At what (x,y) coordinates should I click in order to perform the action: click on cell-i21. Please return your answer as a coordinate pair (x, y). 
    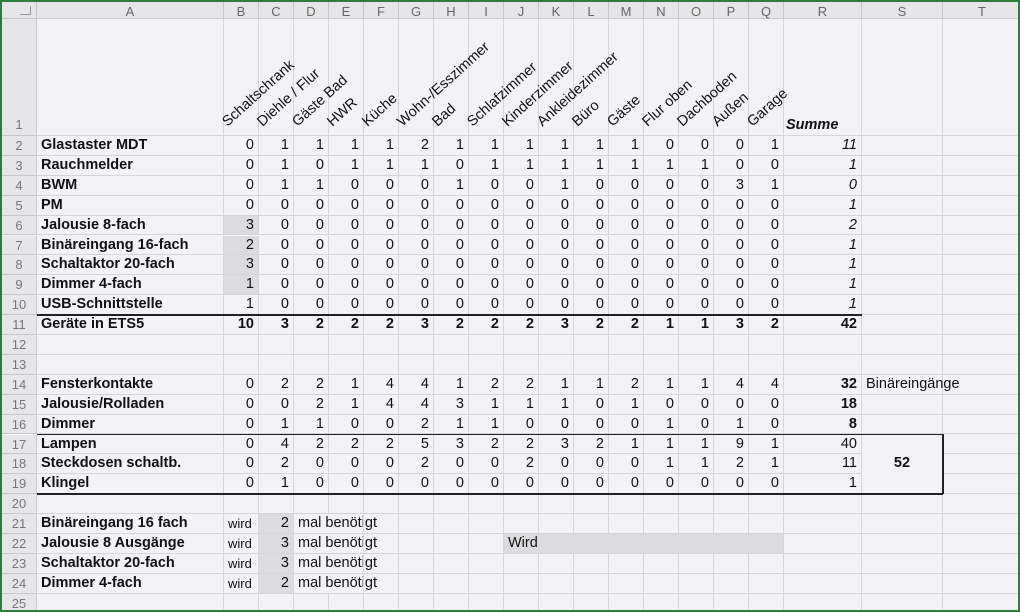
    Looking at the image, I should click on (486, 524).